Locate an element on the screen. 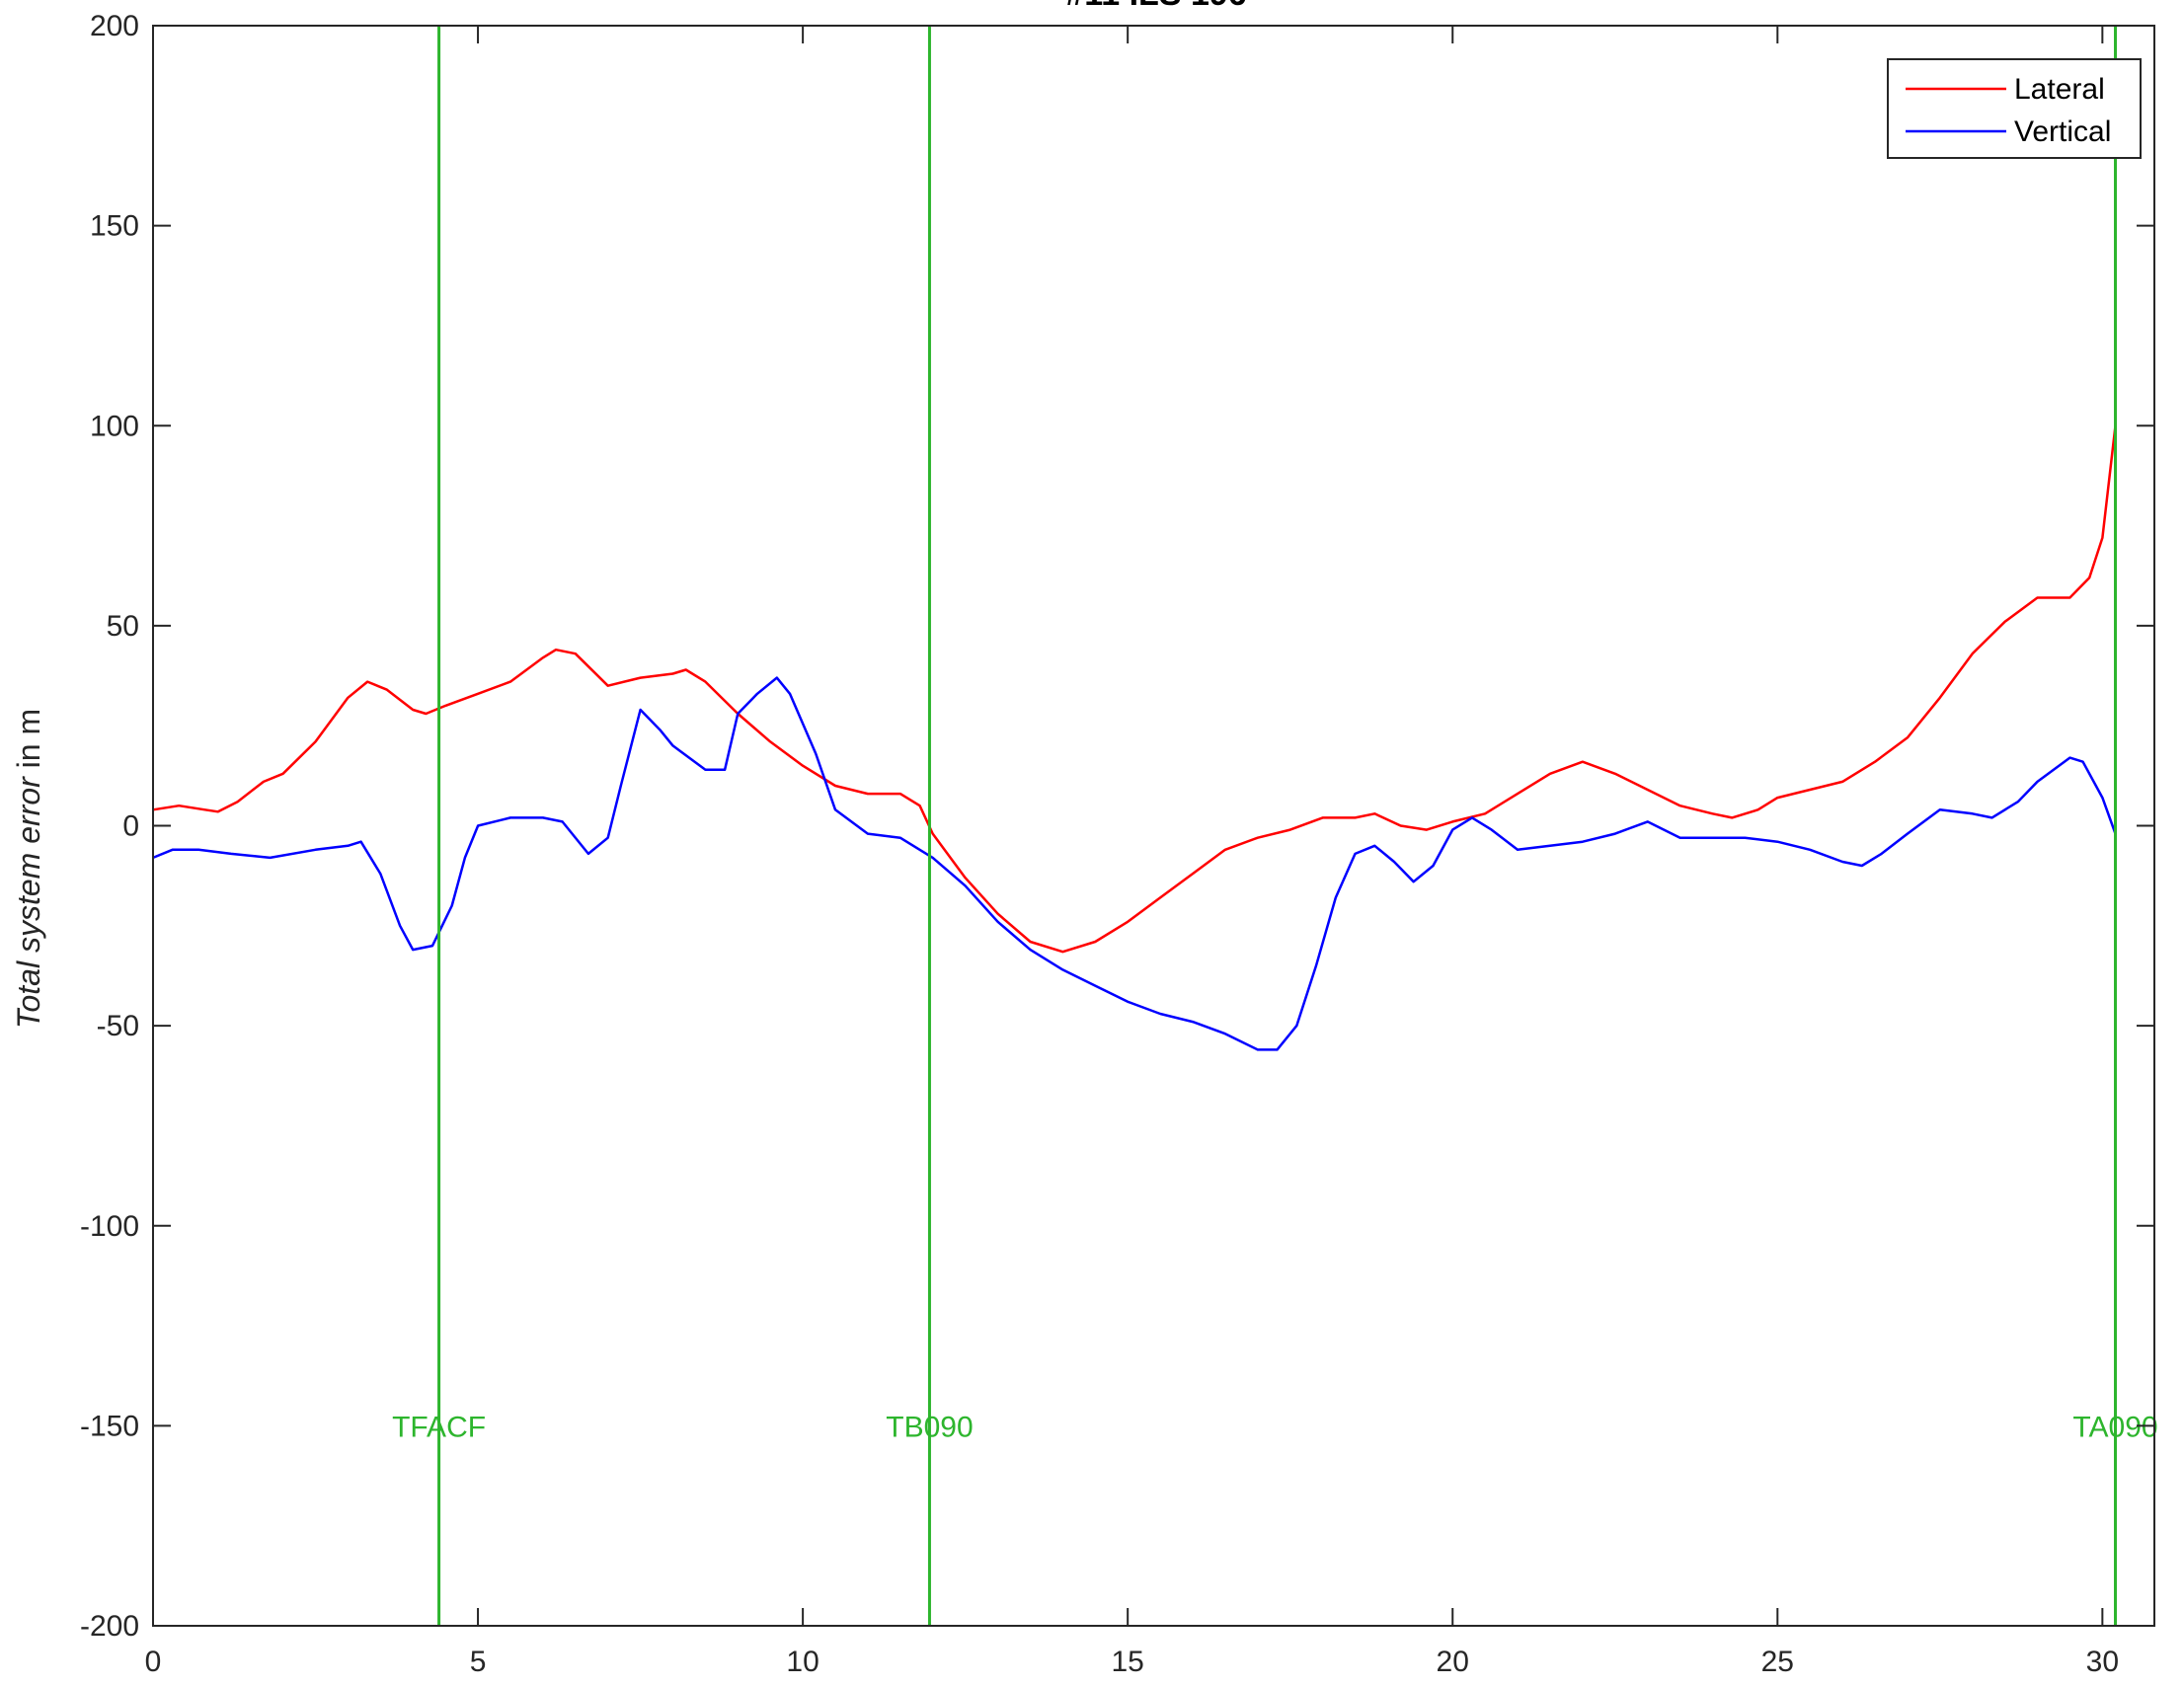  legend-box is located at coordinates (2014, 108).